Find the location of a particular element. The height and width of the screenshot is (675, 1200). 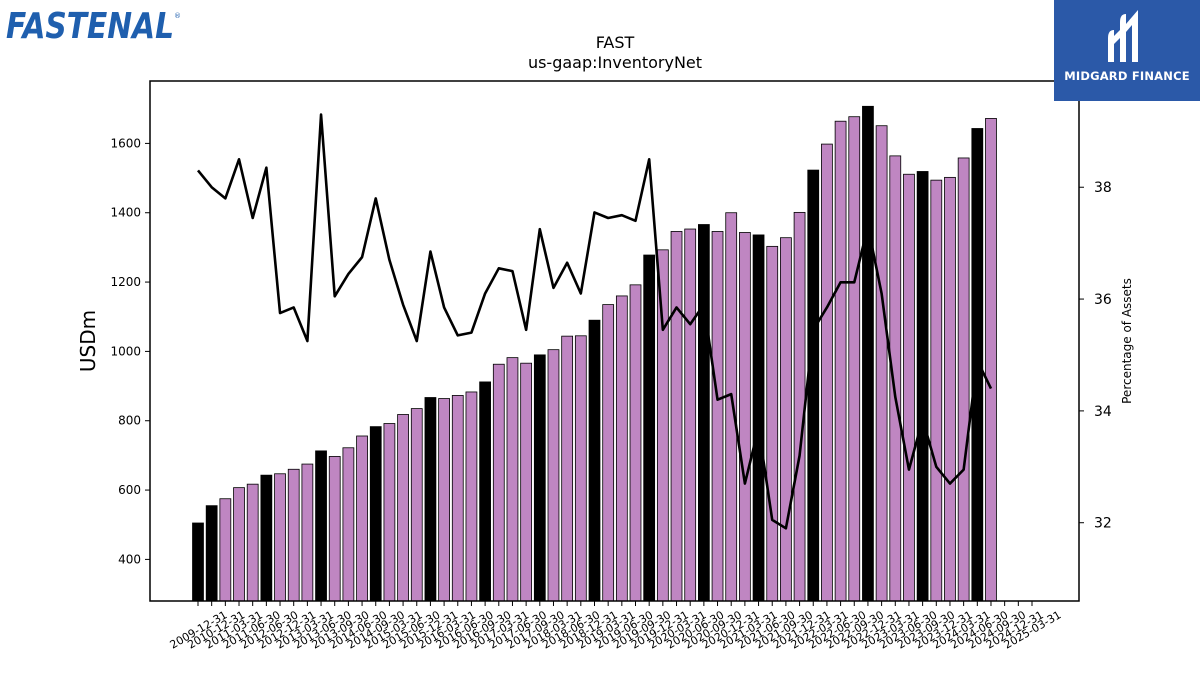

y2-tick-label: 38 is located at coordinates (1103, 188).